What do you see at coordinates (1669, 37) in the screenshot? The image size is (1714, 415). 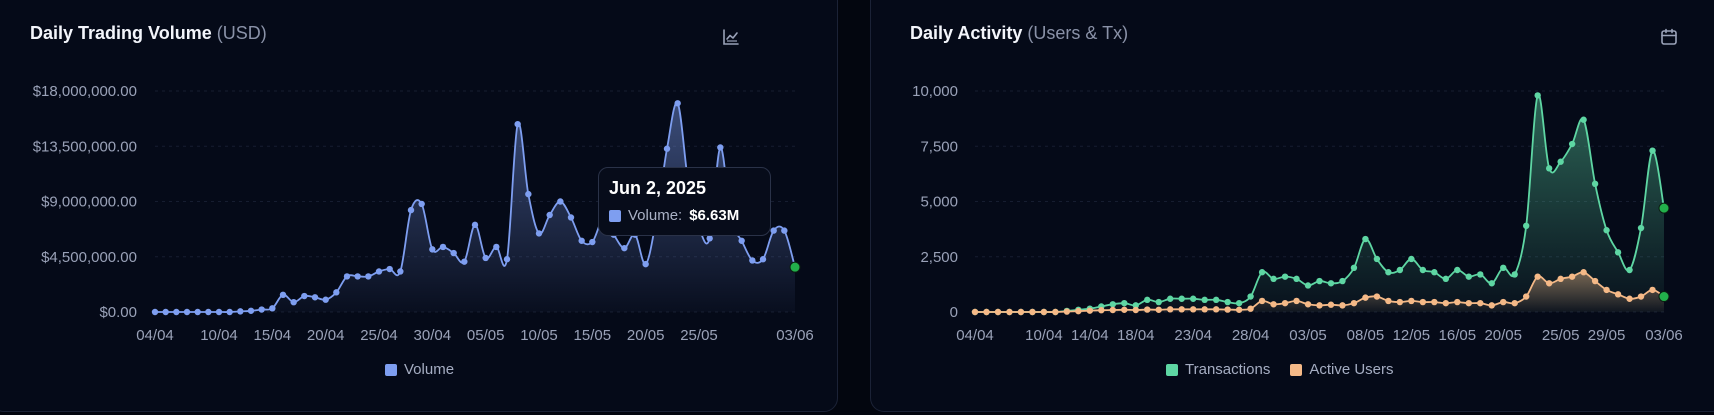 I see `calendar-icon` at bounding box center [1669, 37].